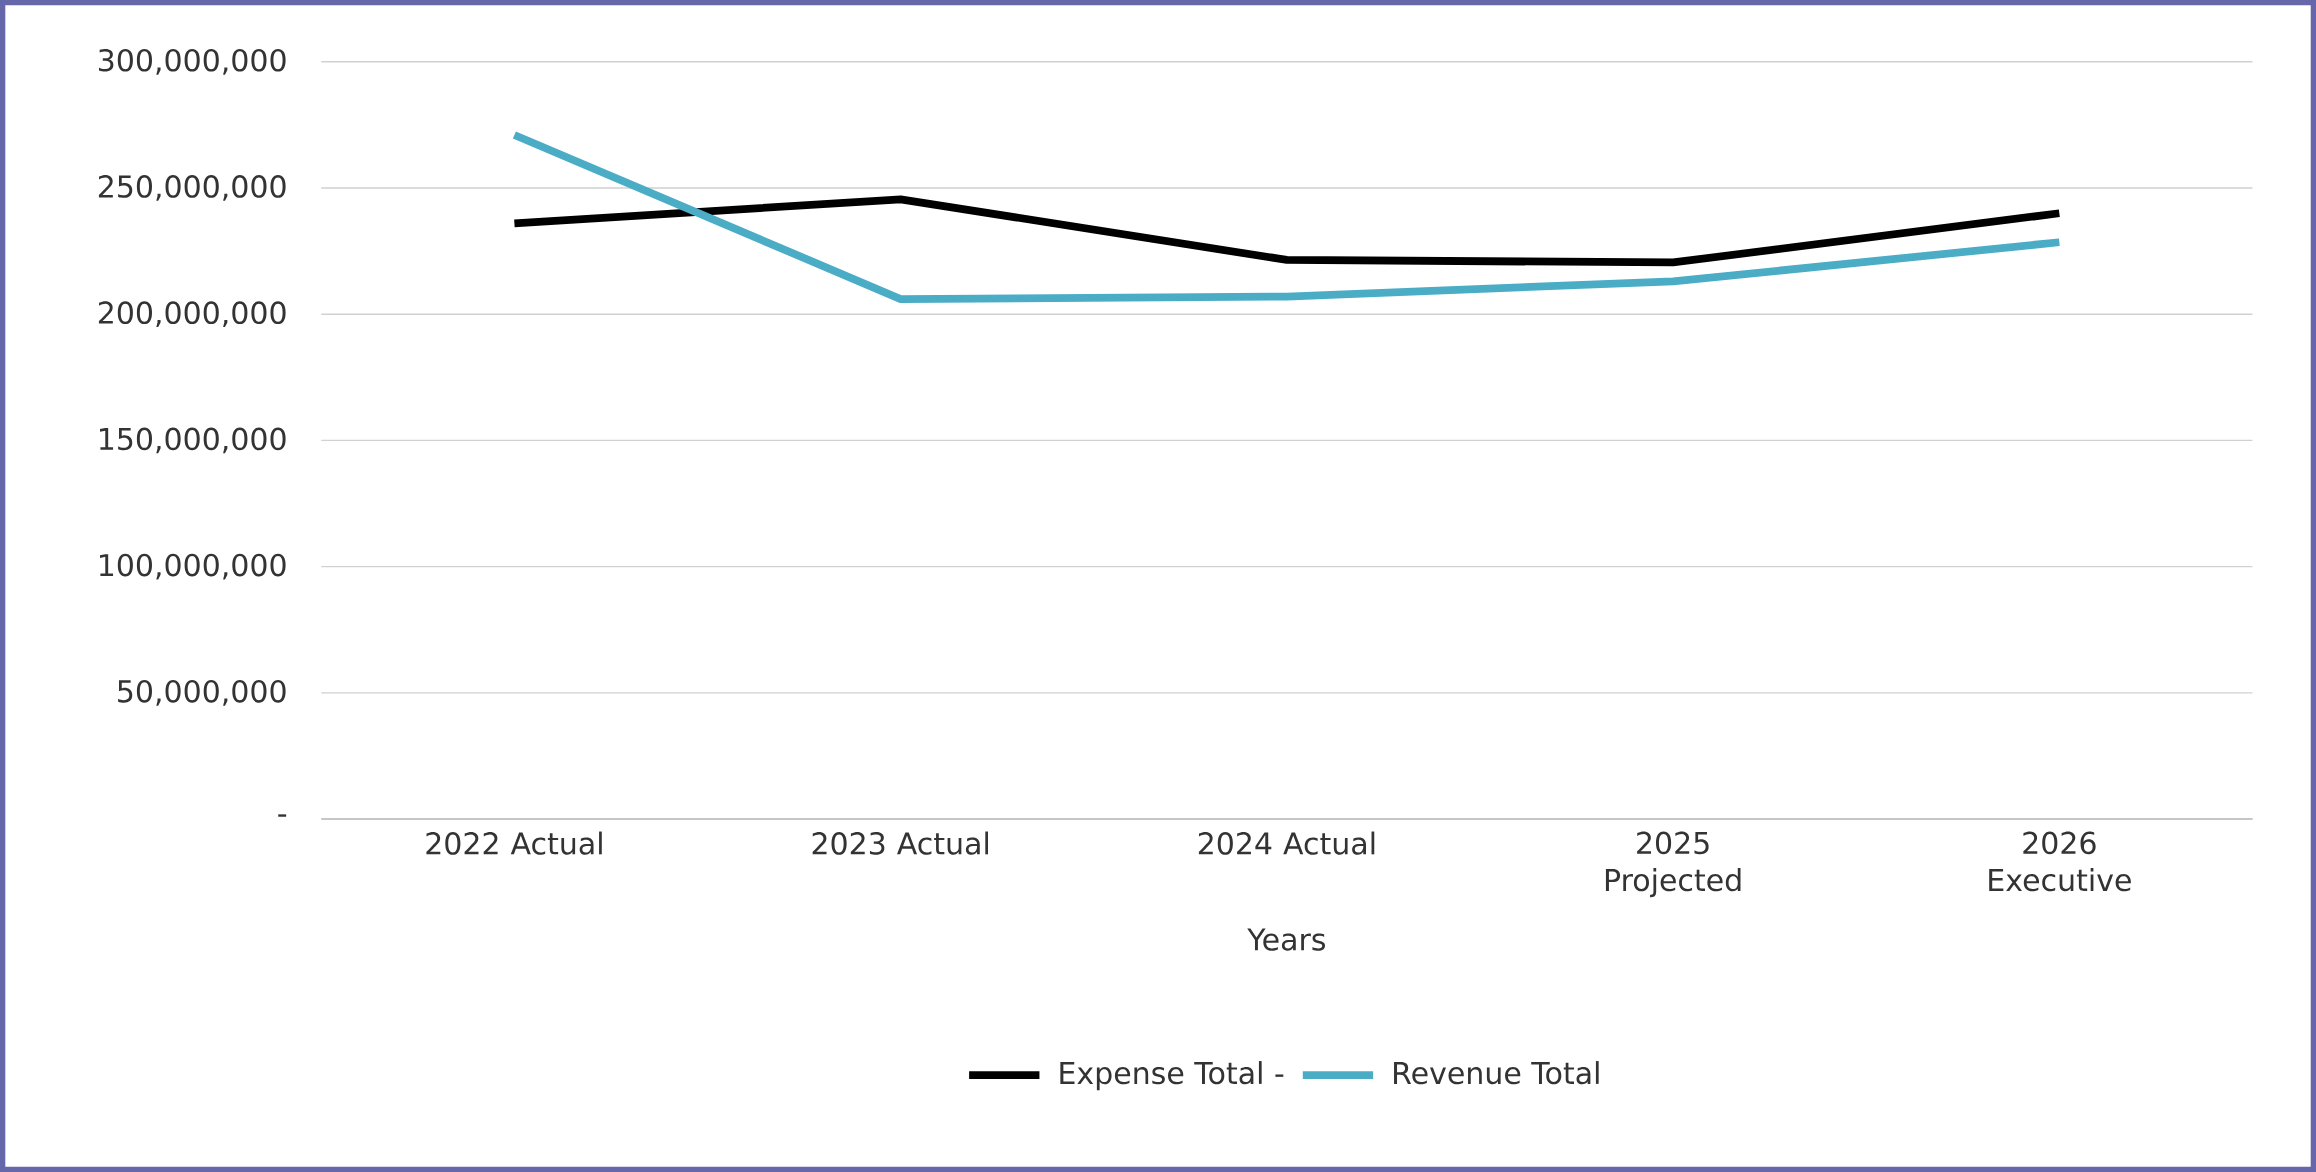 The image size is (2316, 1172). I want to click on x-tick-label: 2025 Projected, so click(1673, 864).